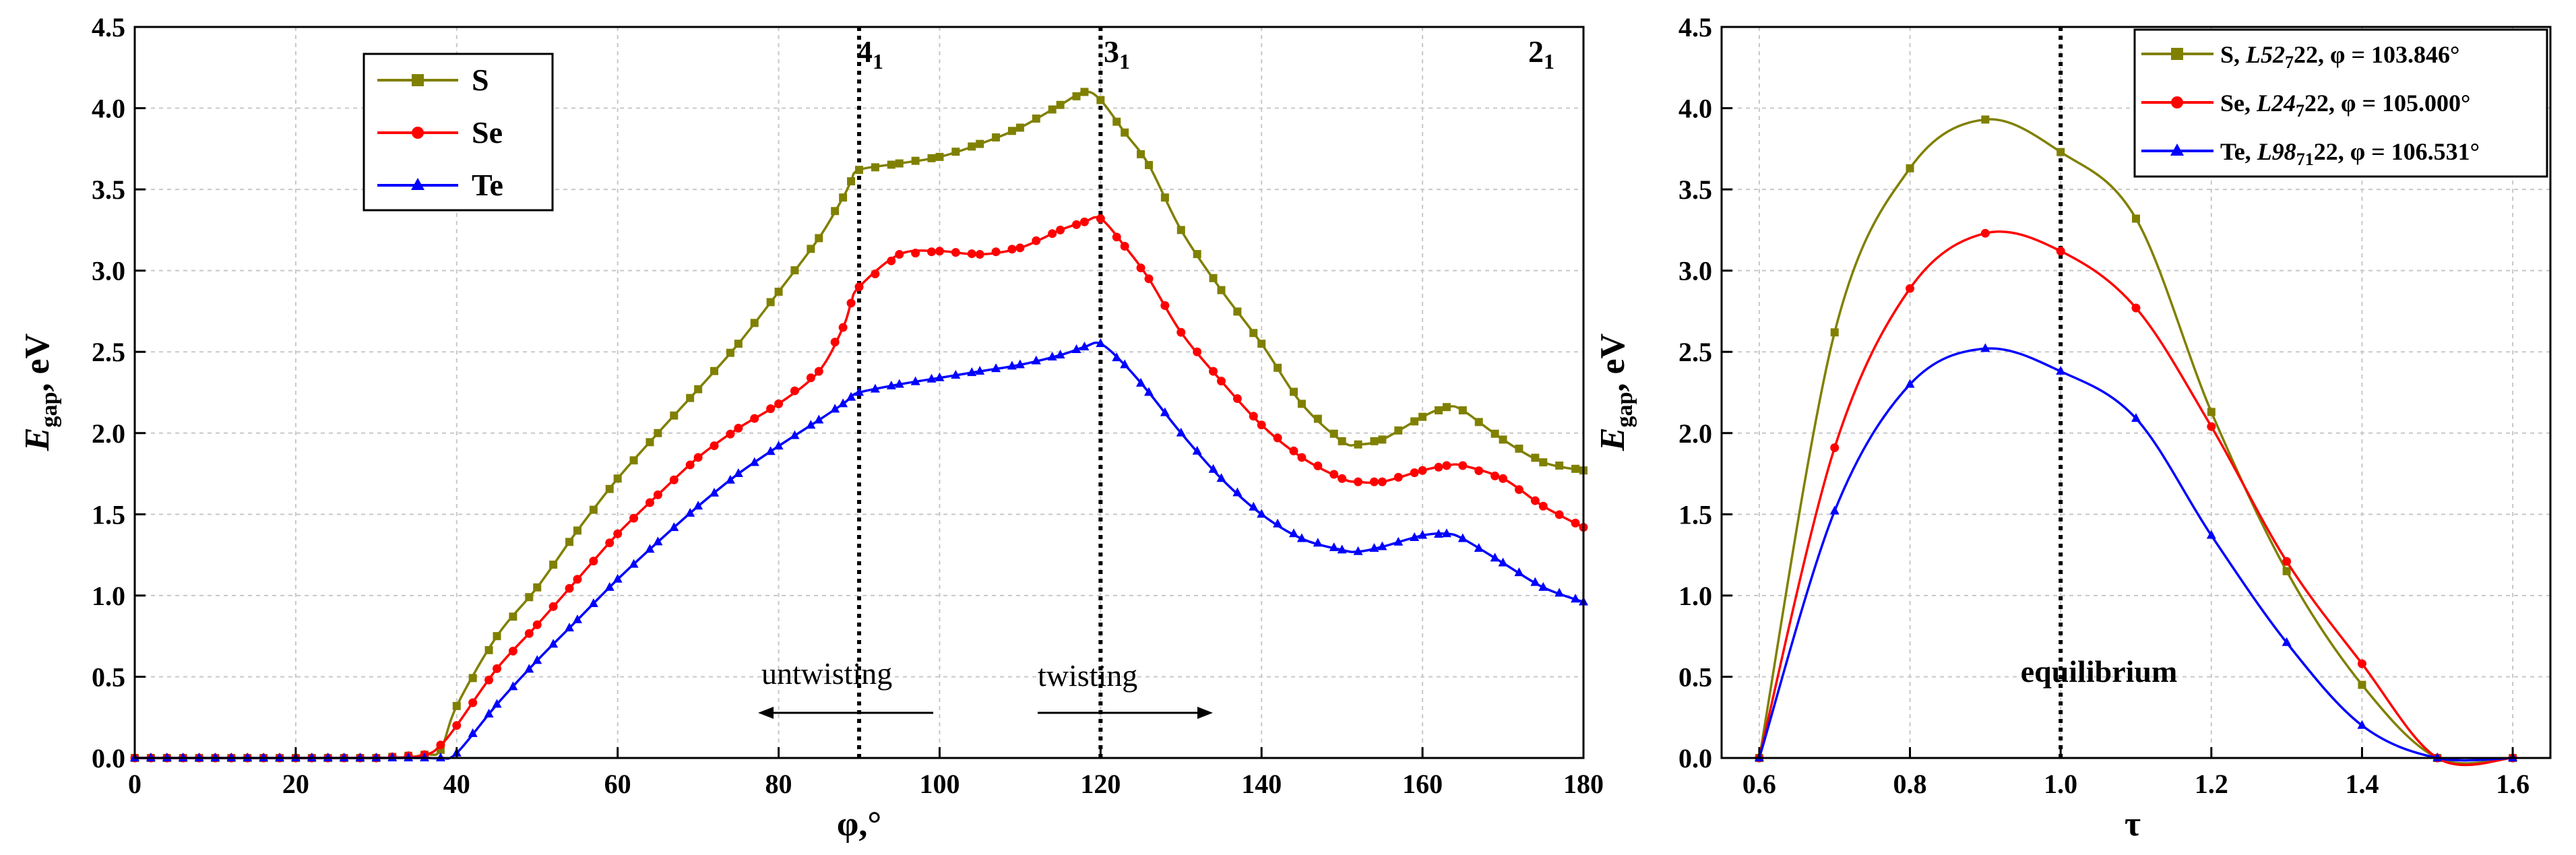 The height and width of the screenshot is (855, 2576). Describe the element at coordinates (2211, 784) in the screenshot. I see `right-x-tick-label: 1.2` at that location.